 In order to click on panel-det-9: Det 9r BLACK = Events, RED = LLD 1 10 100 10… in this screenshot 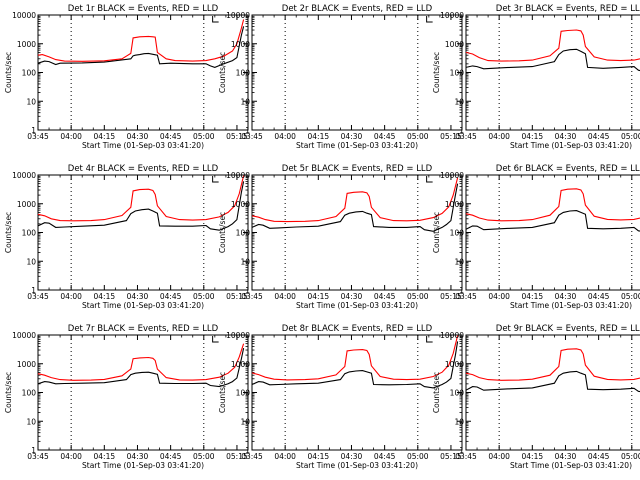, I will do `click(536, 397)`.